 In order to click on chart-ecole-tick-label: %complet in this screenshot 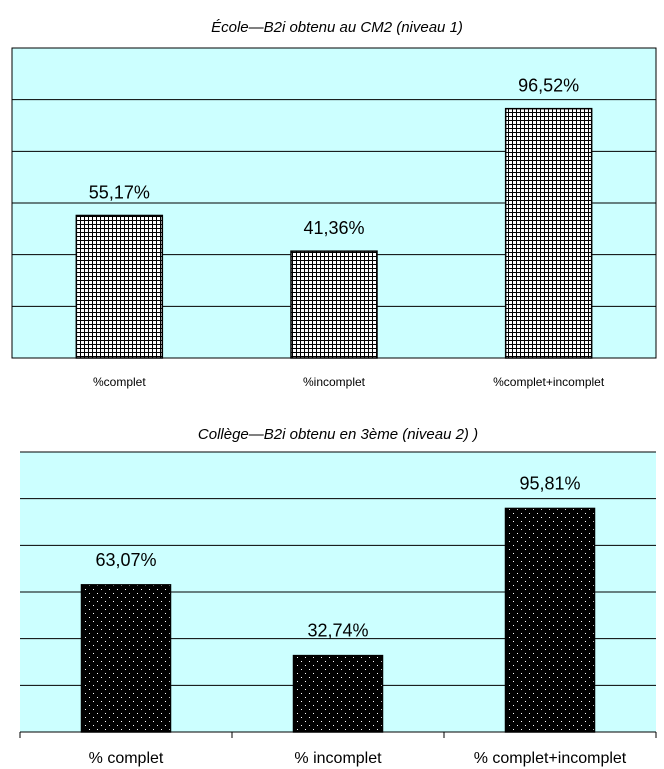, I will do `click(119, 382)`.